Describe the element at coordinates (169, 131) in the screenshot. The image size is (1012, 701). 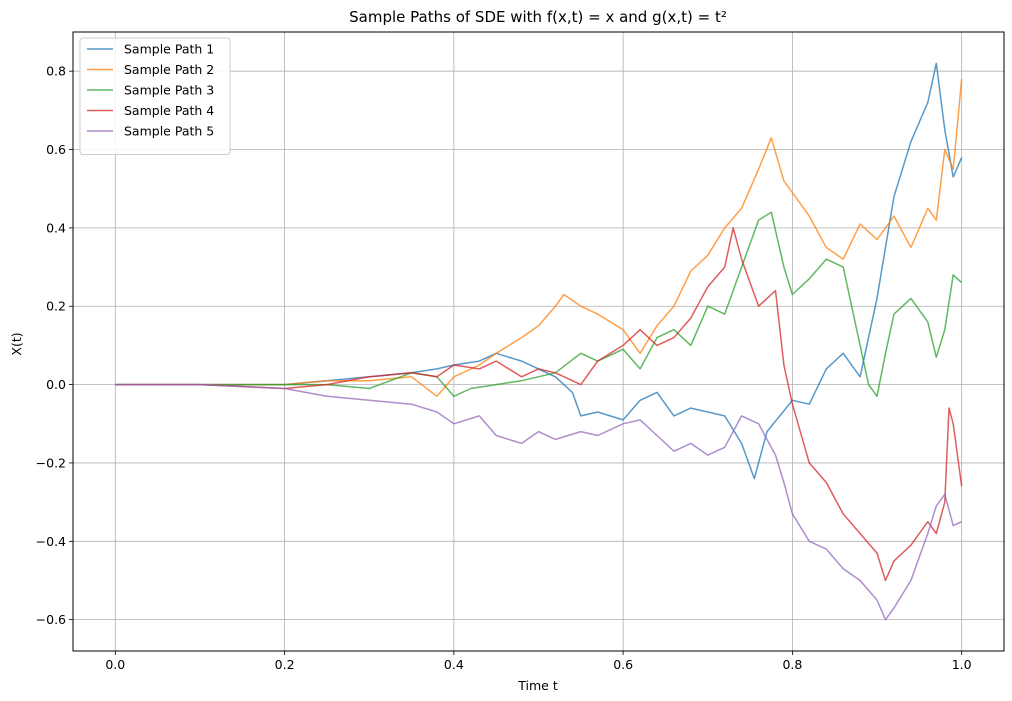
I see `legend-entry: Sample Path 5` at that location.